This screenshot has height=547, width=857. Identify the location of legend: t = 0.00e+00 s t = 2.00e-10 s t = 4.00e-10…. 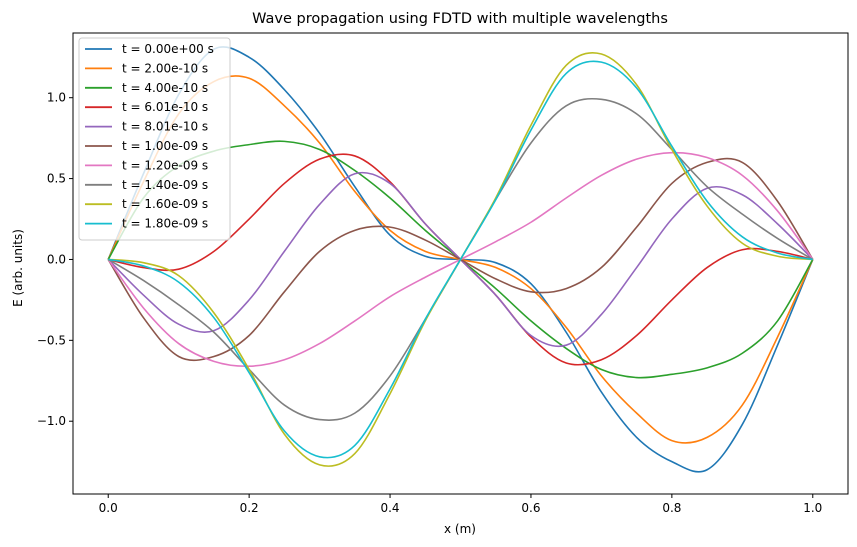
(154, 139).